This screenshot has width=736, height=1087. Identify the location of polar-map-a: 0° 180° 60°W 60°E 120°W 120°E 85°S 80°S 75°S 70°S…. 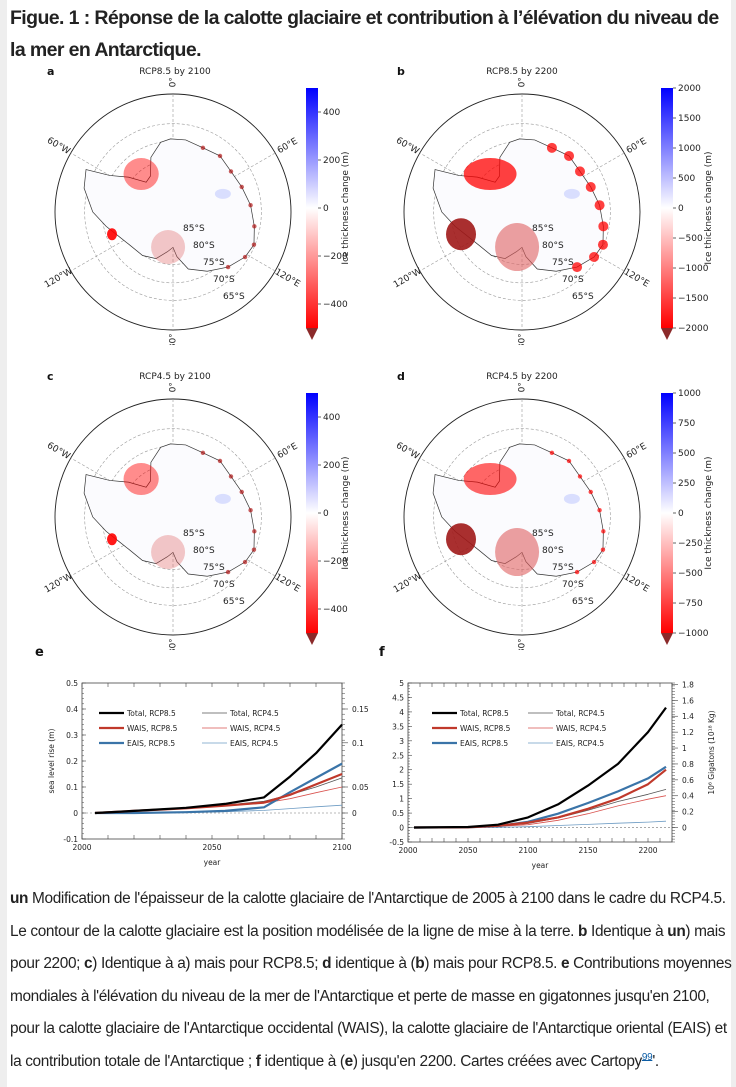
(197, 211).